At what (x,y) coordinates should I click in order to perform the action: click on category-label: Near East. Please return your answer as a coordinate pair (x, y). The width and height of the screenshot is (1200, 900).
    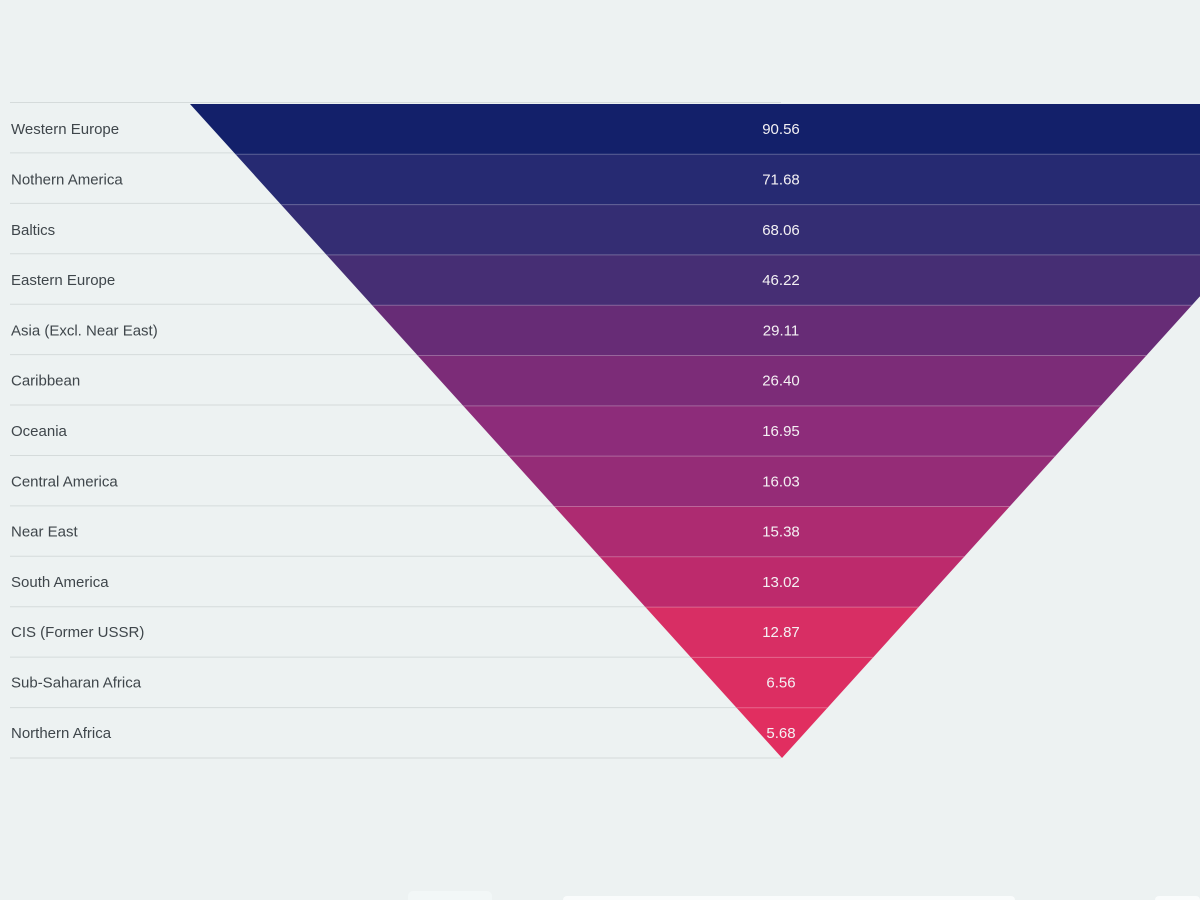
    Looking at the image, I should click on (45, 532).